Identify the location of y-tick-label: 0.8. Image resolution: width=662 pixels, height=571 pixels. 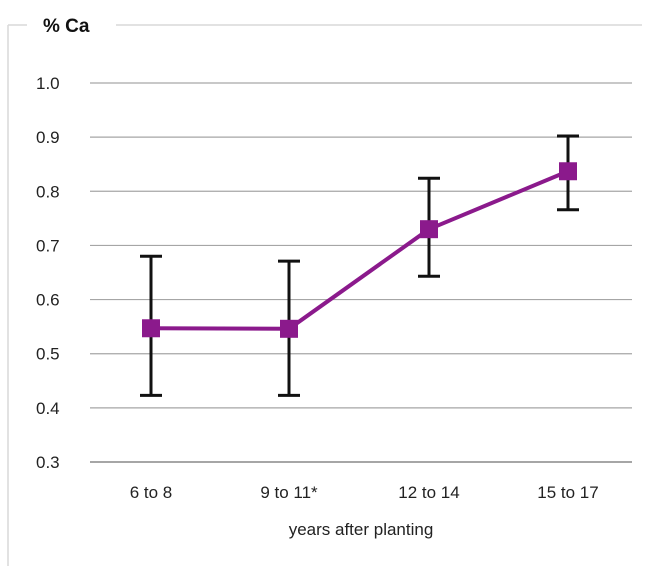
(48, 191).